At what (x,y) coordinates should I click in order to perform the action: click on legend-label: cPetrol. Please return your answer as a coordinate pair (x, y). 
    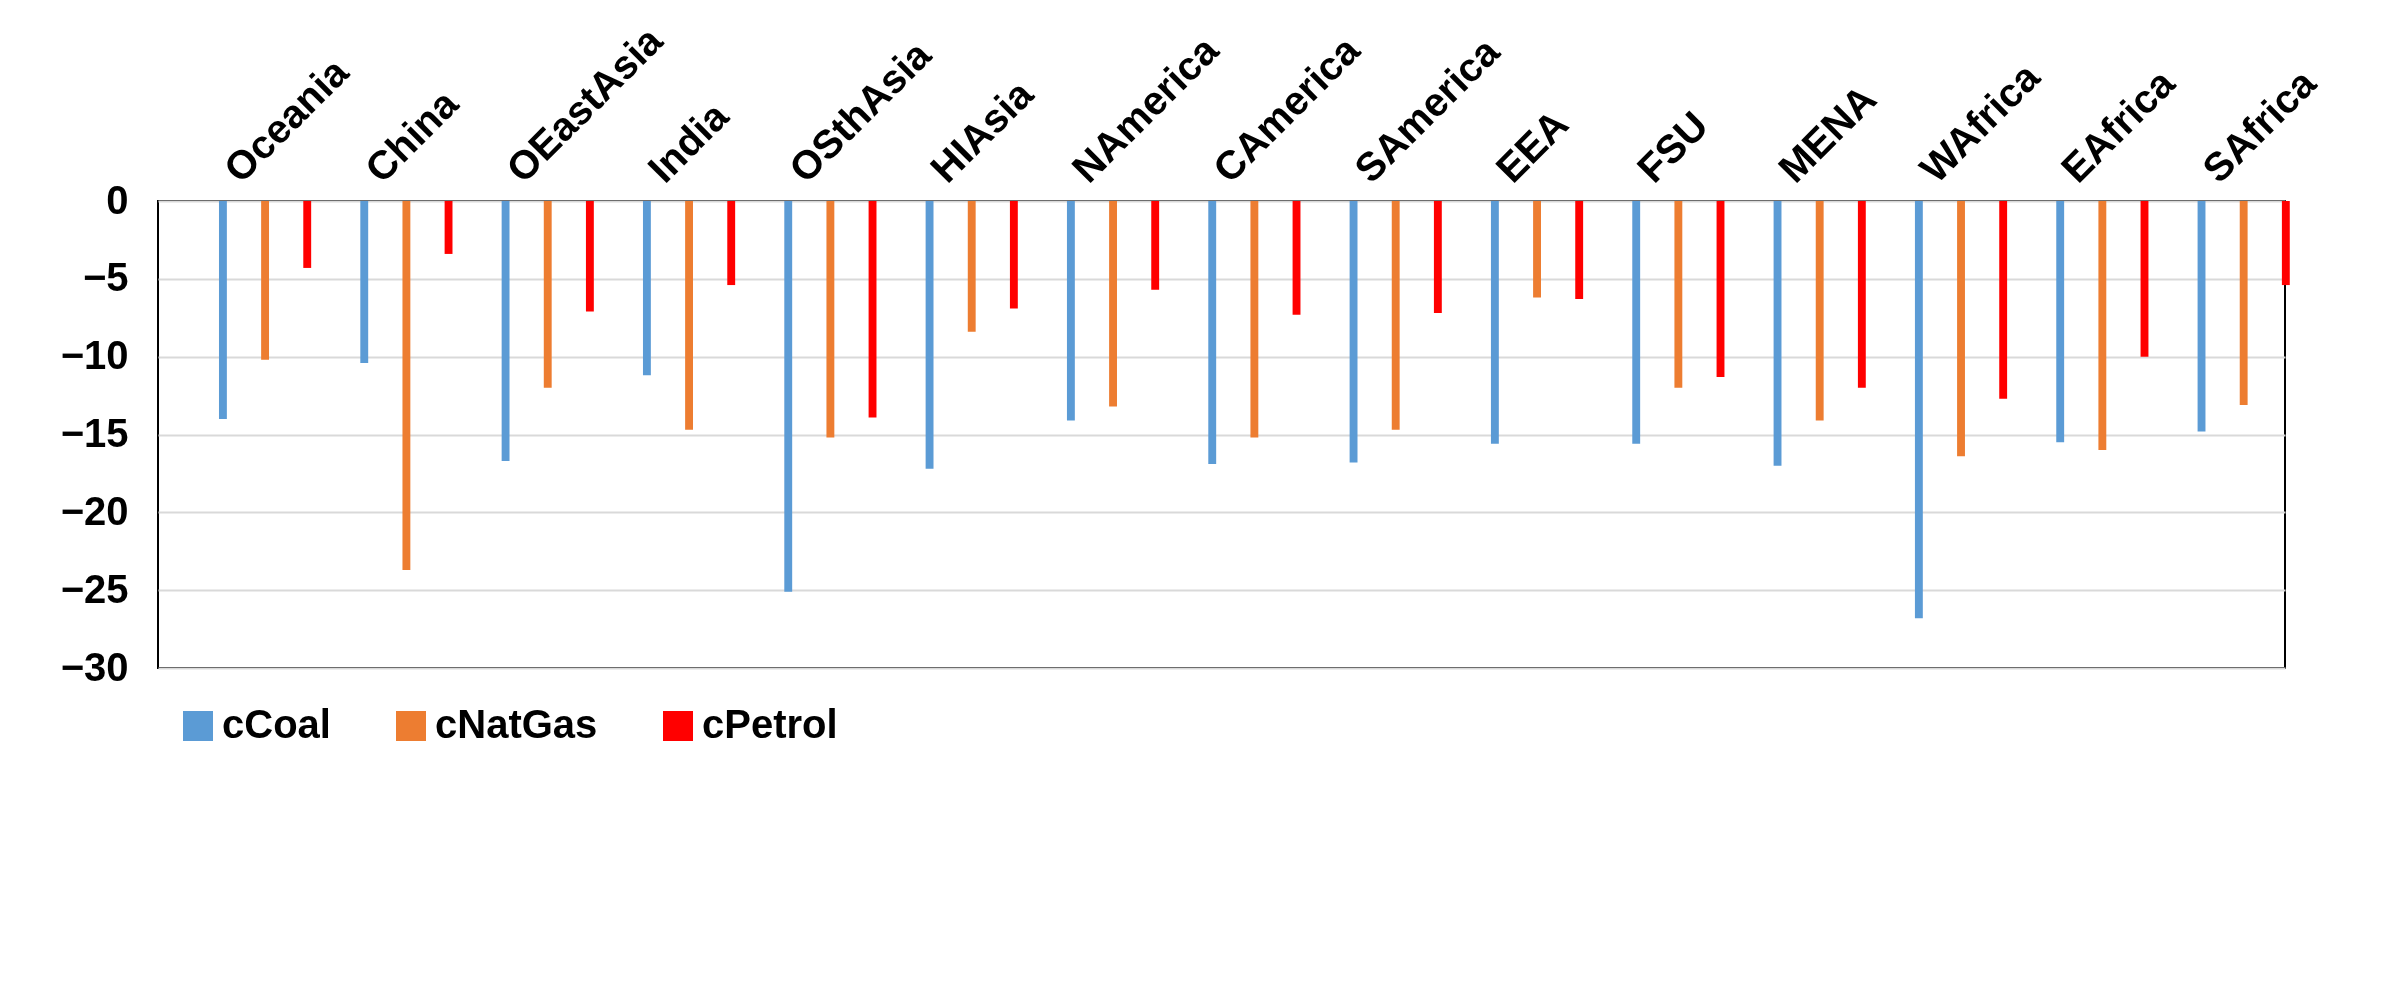
    Looking at the image, I should click on (770, 724).